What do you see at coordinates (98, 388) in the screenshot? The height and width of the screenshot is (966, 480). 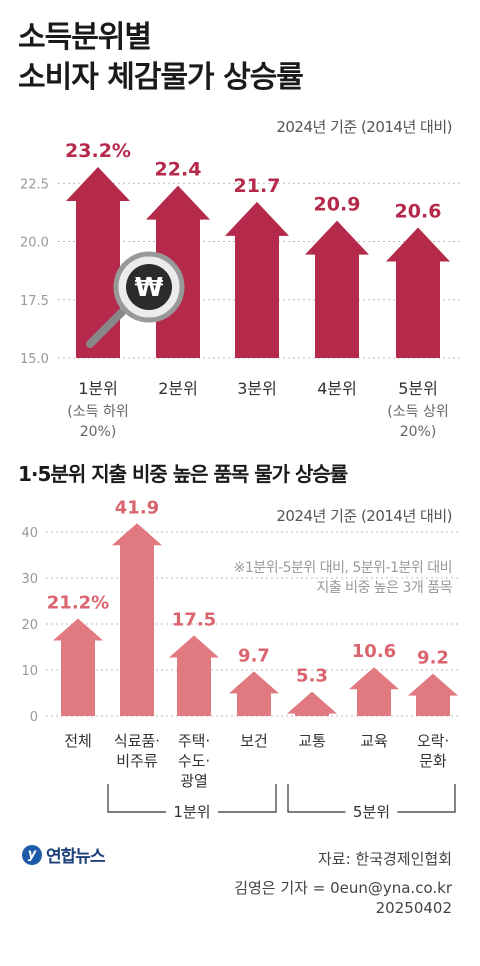 I see `chart1-category-label: 1분위` at bounding box center [98, 388].